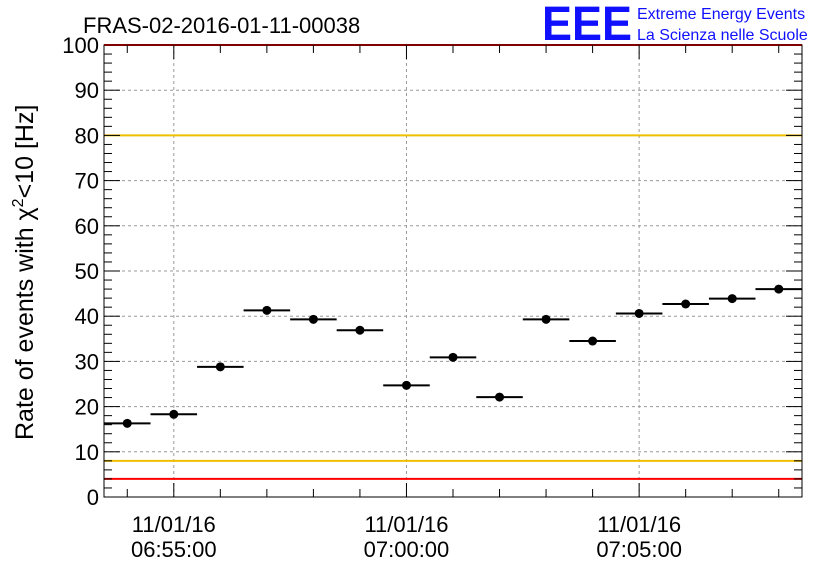  What do you see at coordinates (87, 90) in the screenshot?
I see `y-tick-label: 90` at bounding box center [87, 90].